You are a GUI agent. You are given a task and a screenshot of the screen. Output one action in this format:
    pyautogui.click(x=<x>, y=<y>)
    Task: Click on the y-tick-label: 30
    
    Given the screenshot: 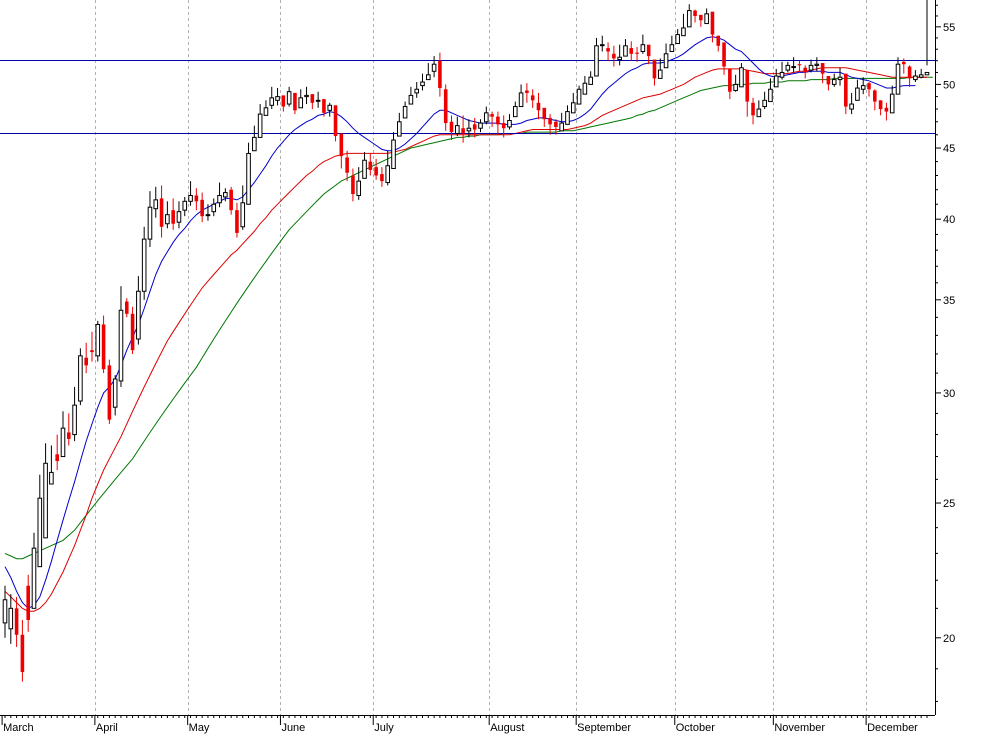 What is the action you would take?
    pyautogui.click(x=949, y=394)
    